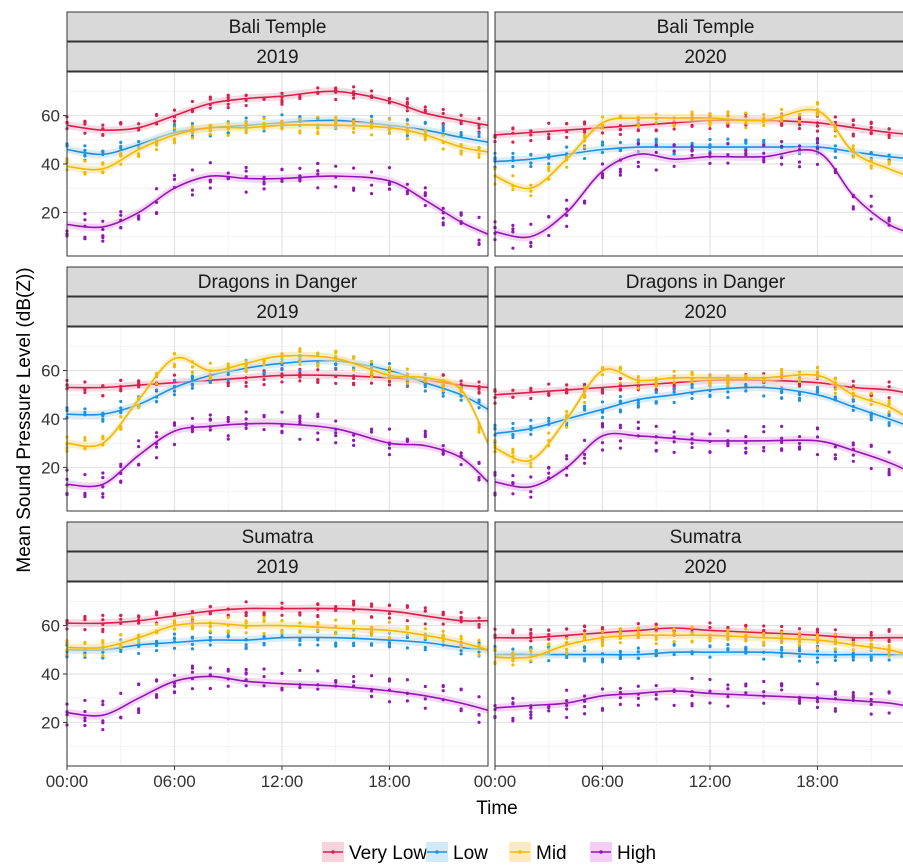  What do you see at coordinates (623, 853) in the screenshot?
I see `legend-item-high: High` at bounding box center [623, 853].